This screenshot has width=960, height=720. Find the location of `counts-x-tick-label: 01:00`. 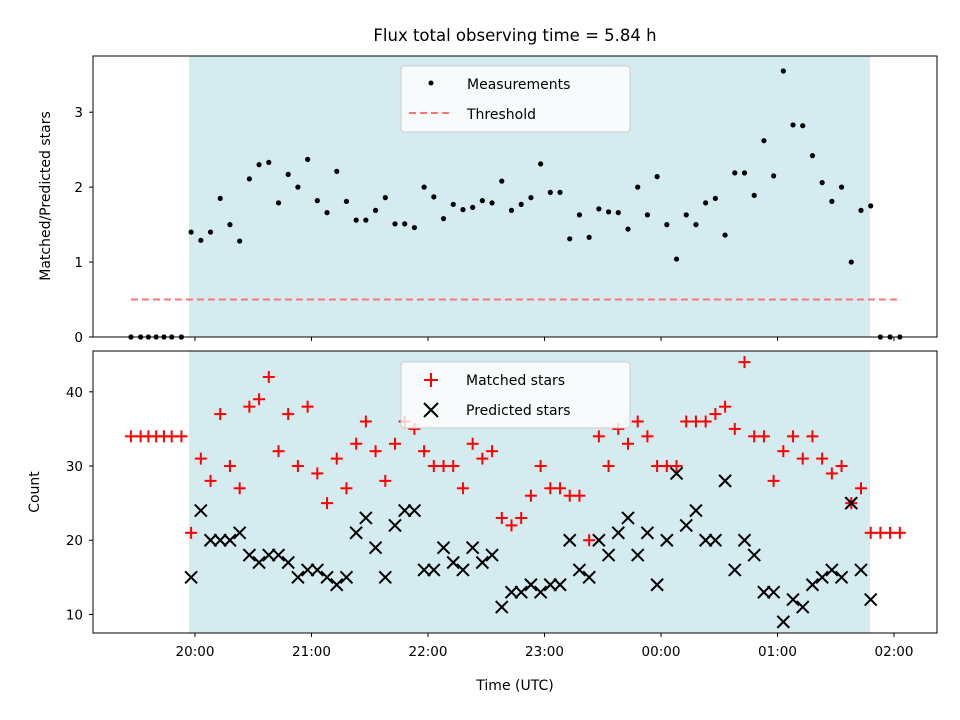

counts-x-tick-label: 01:00 is located at coordinates (777, 652).